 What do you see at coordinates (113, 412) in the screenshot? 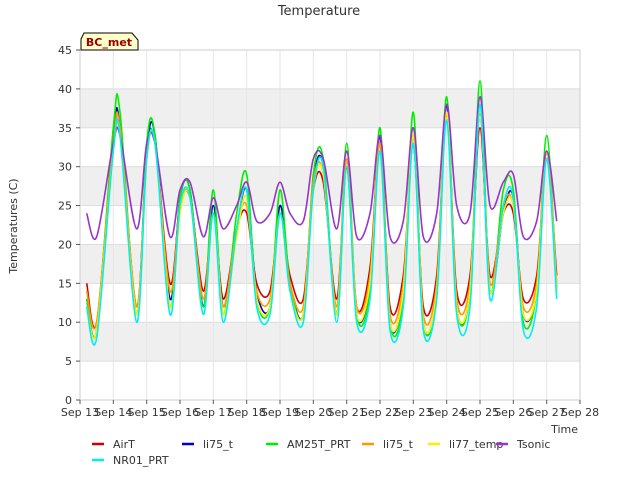
I see `x-tick-label: Sep 14` at bounding box center [113, 412].